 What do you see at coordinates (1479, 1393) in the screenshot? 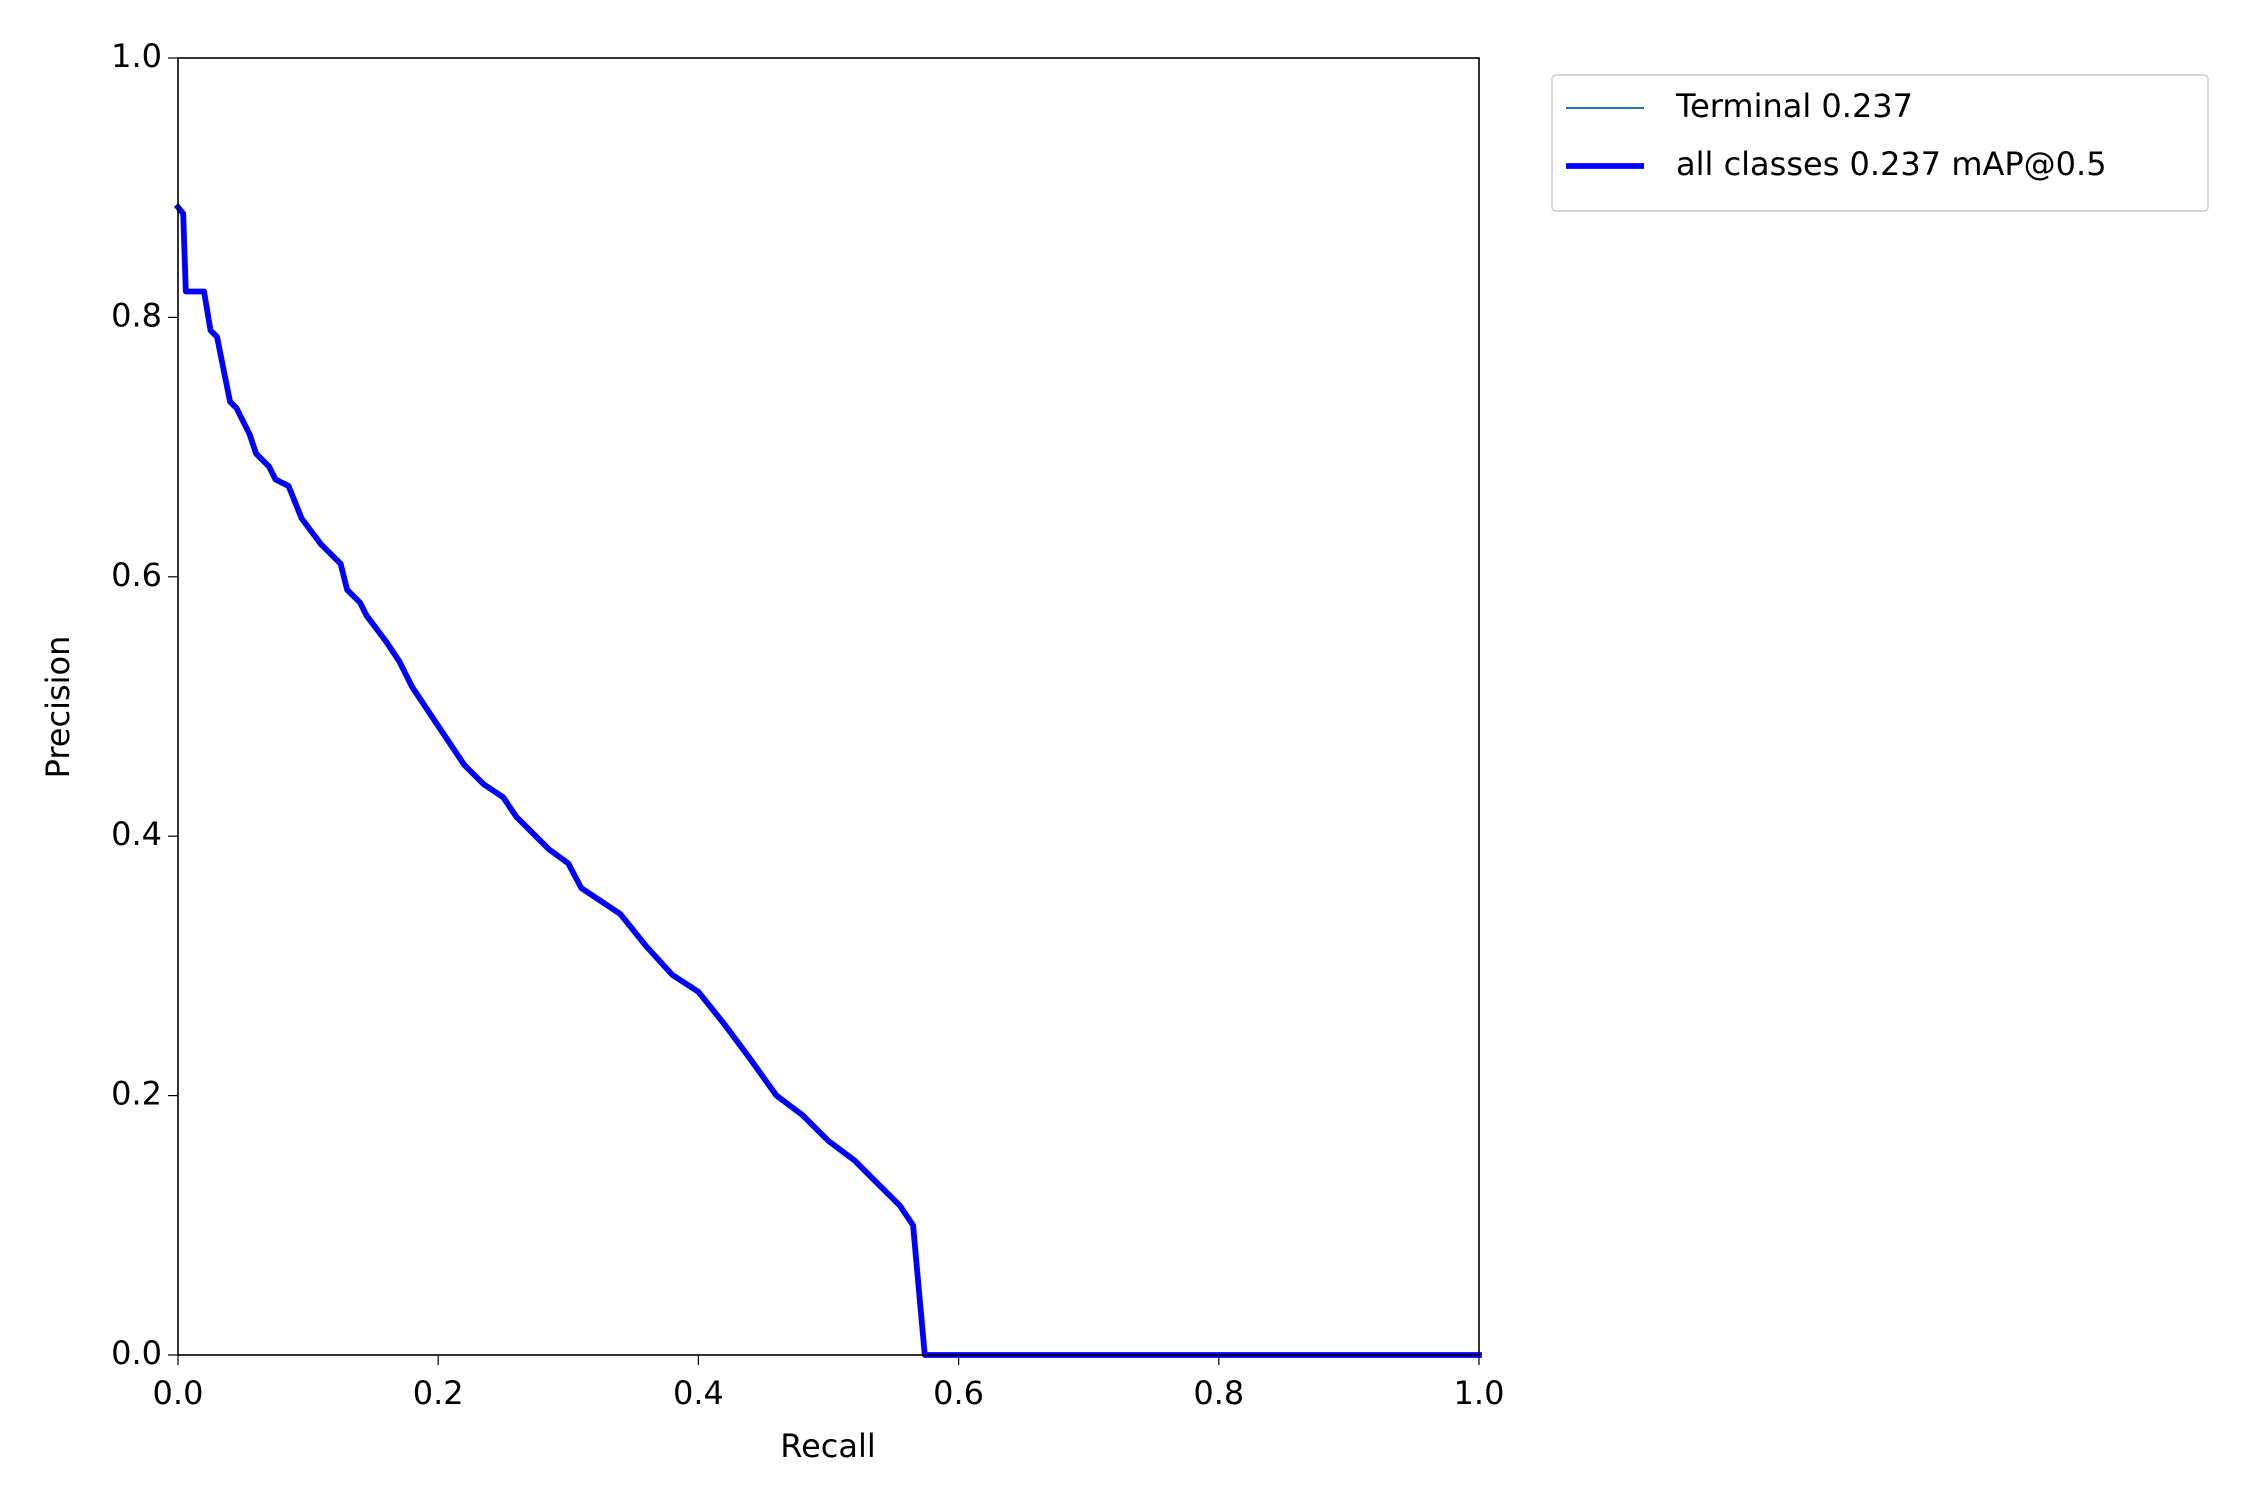
I see `x-tick-label: 1.0` at bounding box center [1479, 1393].